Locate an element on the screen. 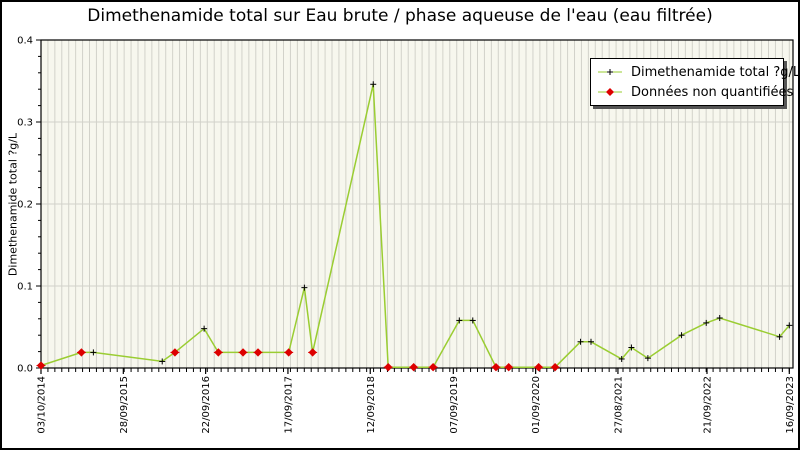 This screenshot has width=800, height=450. legend-item-quantified: Dimethenamide total ?g/L is located at coordinates (697, 72).